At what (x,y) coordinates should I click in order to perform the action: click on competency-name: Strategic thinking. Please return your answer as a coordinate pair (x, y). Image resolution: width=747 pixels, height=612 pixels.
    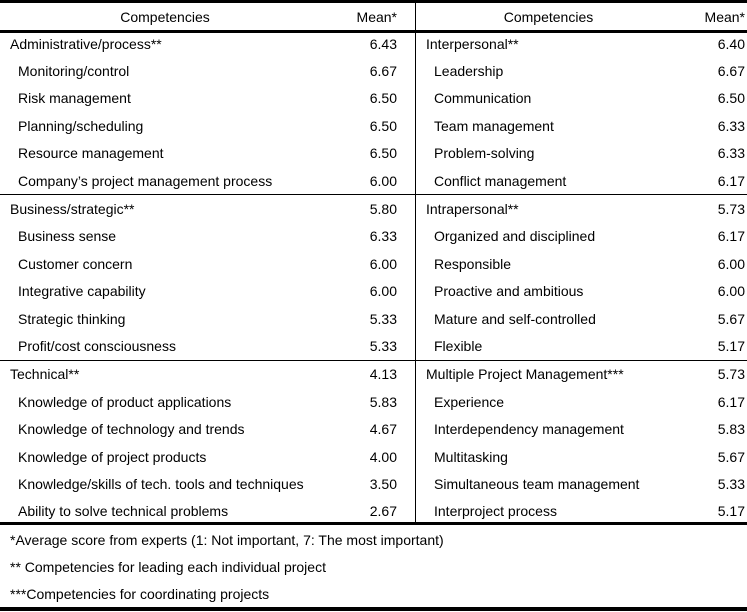
    Looking at the image, I should click on (72, 318).